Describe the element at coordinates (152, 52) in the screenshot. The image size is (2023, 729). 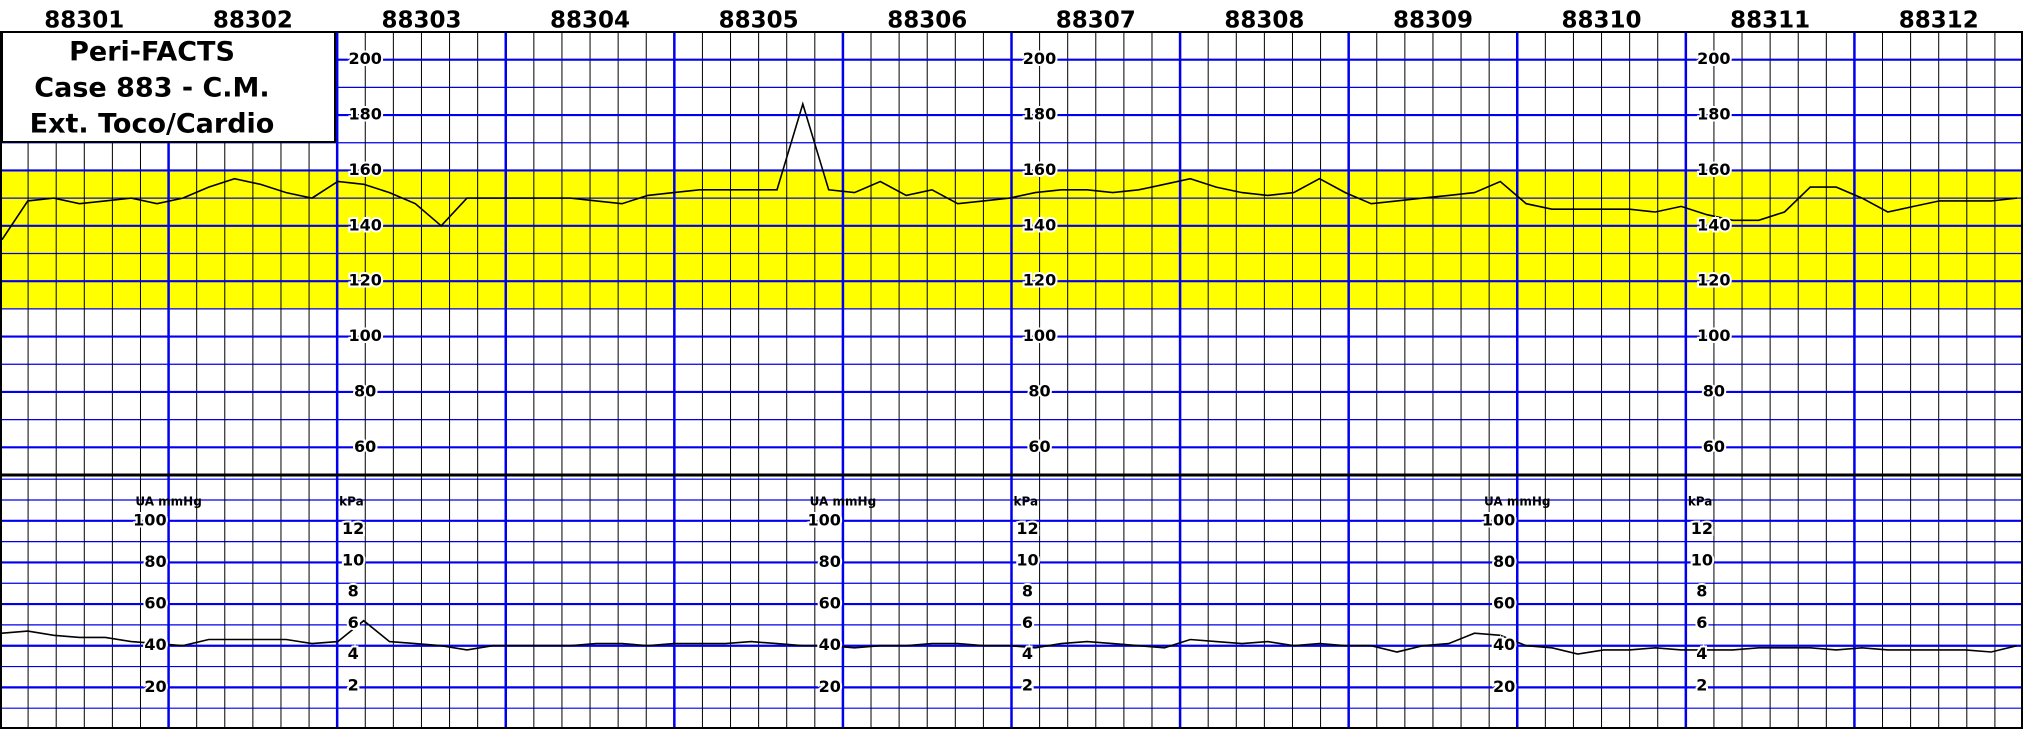
I see `title-line: Peri-FACTS` at that location.